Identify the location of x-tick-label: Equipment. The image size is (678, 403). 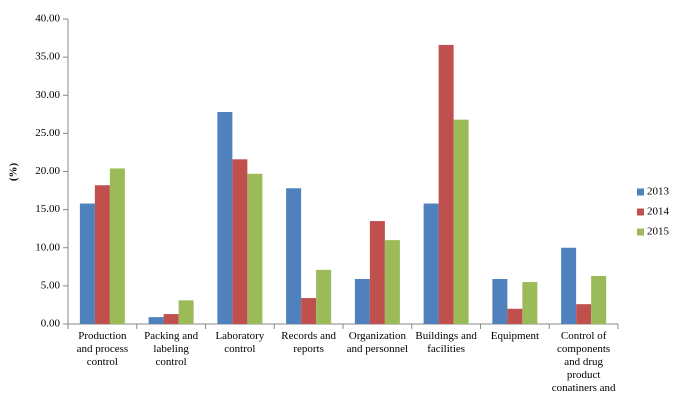
(515, 336).